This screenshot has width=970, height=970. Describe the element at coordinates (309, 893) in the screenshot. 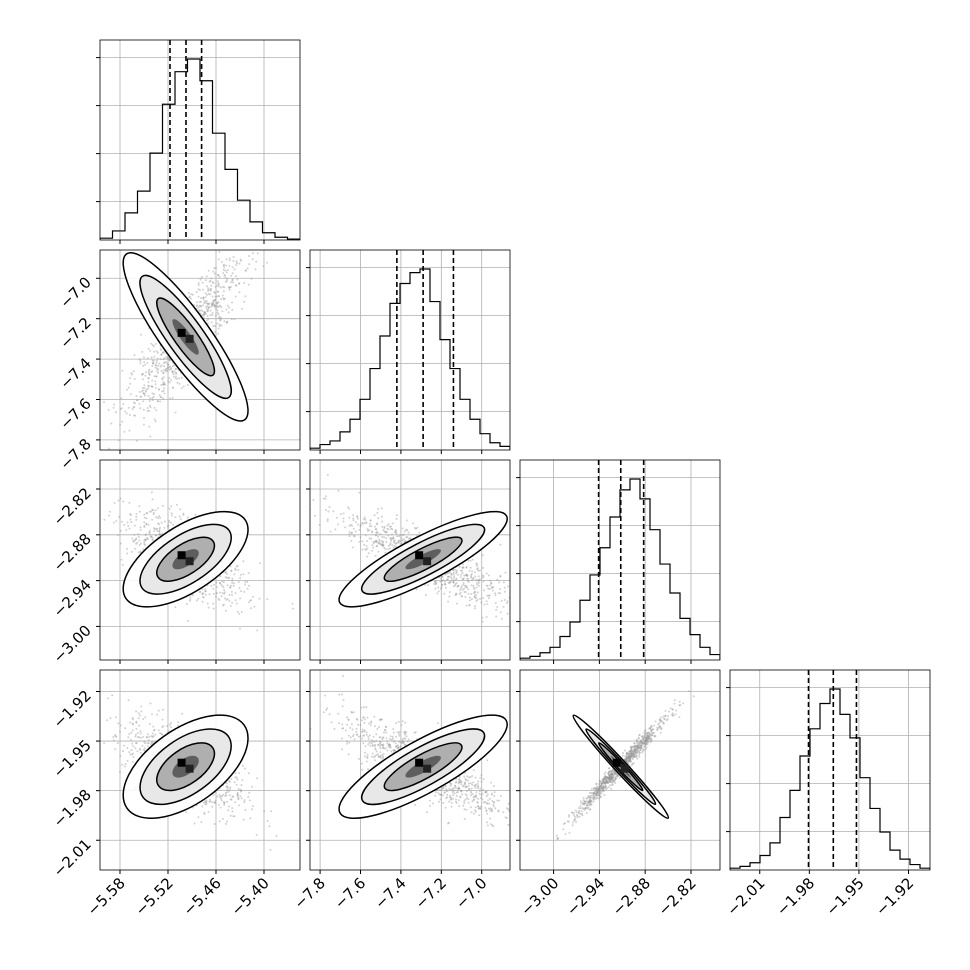

I see `x-tick-label: −7.8` at that location.